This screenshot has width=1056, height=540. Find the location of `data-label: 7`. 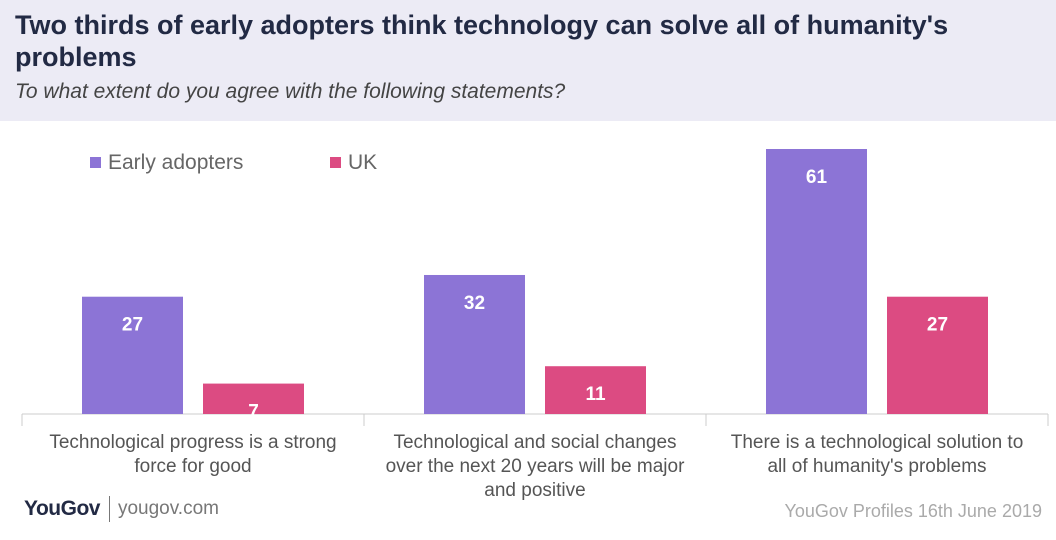

data-label: 7 is located at coordinates (253, 412).